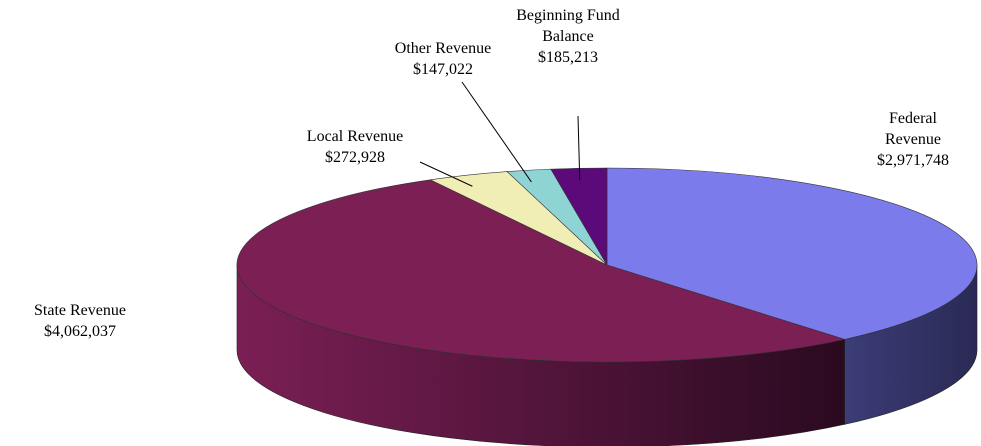 This screenshot has width=981, height=446. I want to click on slice-label: State Revenue $4,062,037, so click(80, 321).